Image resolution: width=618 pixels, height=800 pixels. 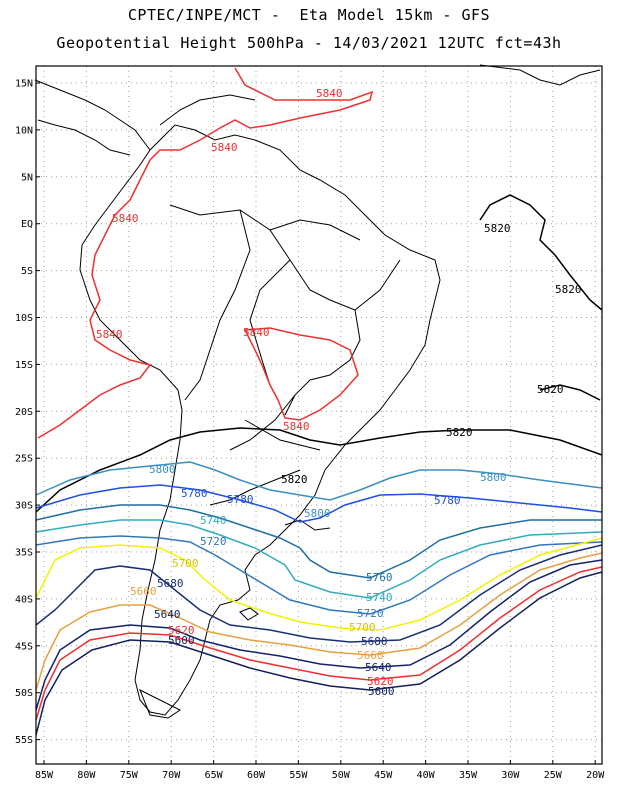 What do you see at coordinates (27, 271) in the screenshot?
I see `lat-label: 5S` at bounding box center [27, 271].